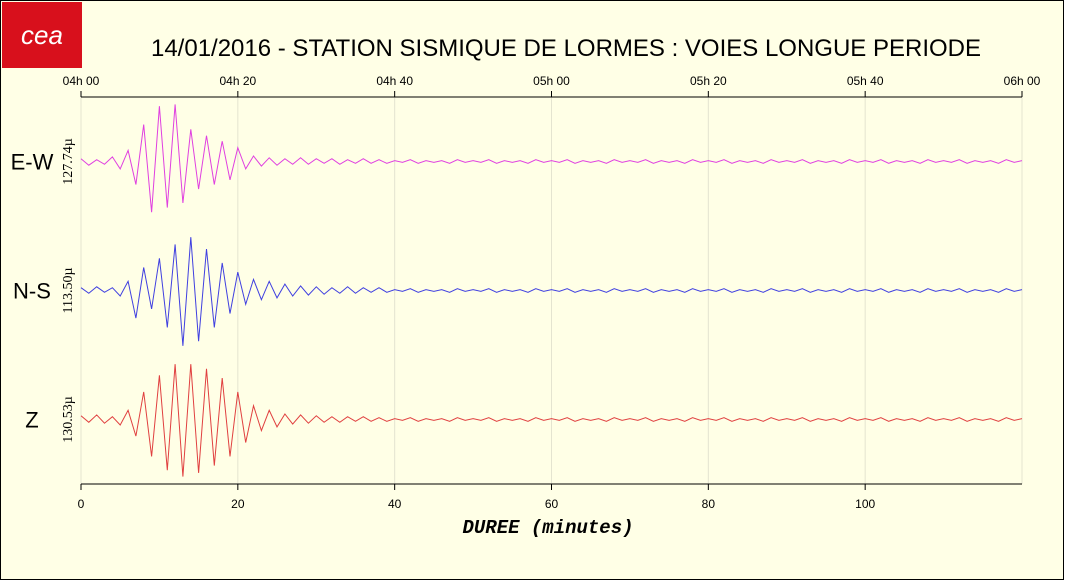 This screenshot has height=581, width=1065. I want to click on logo-box, so click(42, 35).